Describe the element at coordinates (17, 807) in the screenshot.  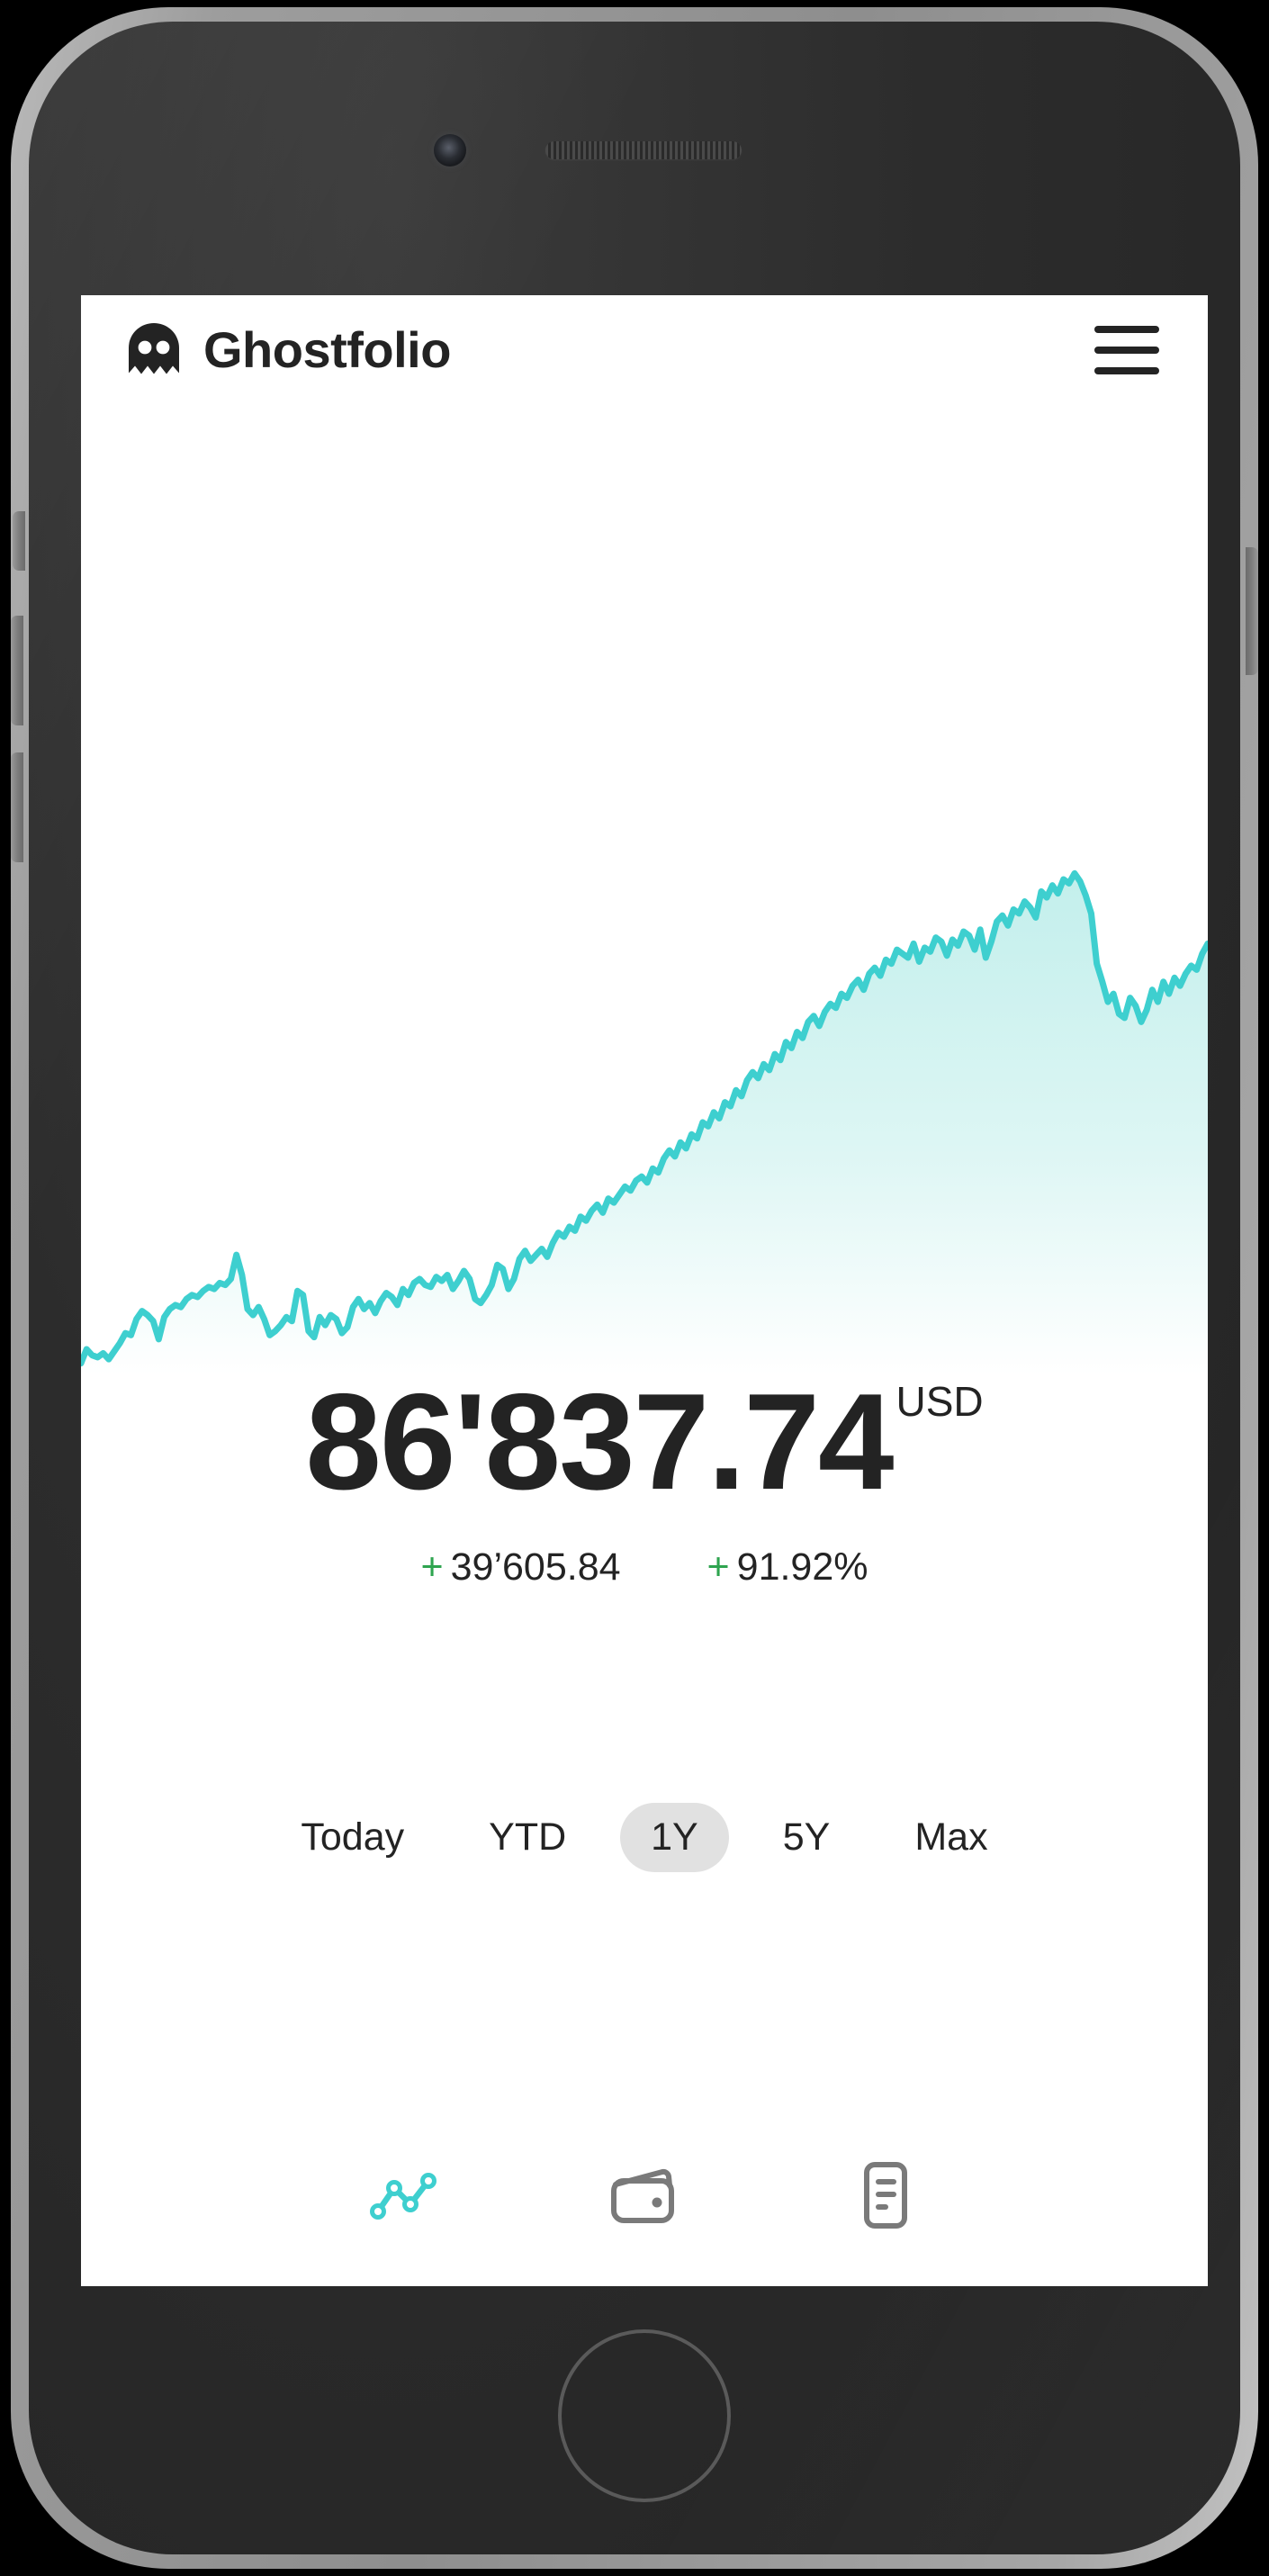
I see `volume-down-button` at that location.